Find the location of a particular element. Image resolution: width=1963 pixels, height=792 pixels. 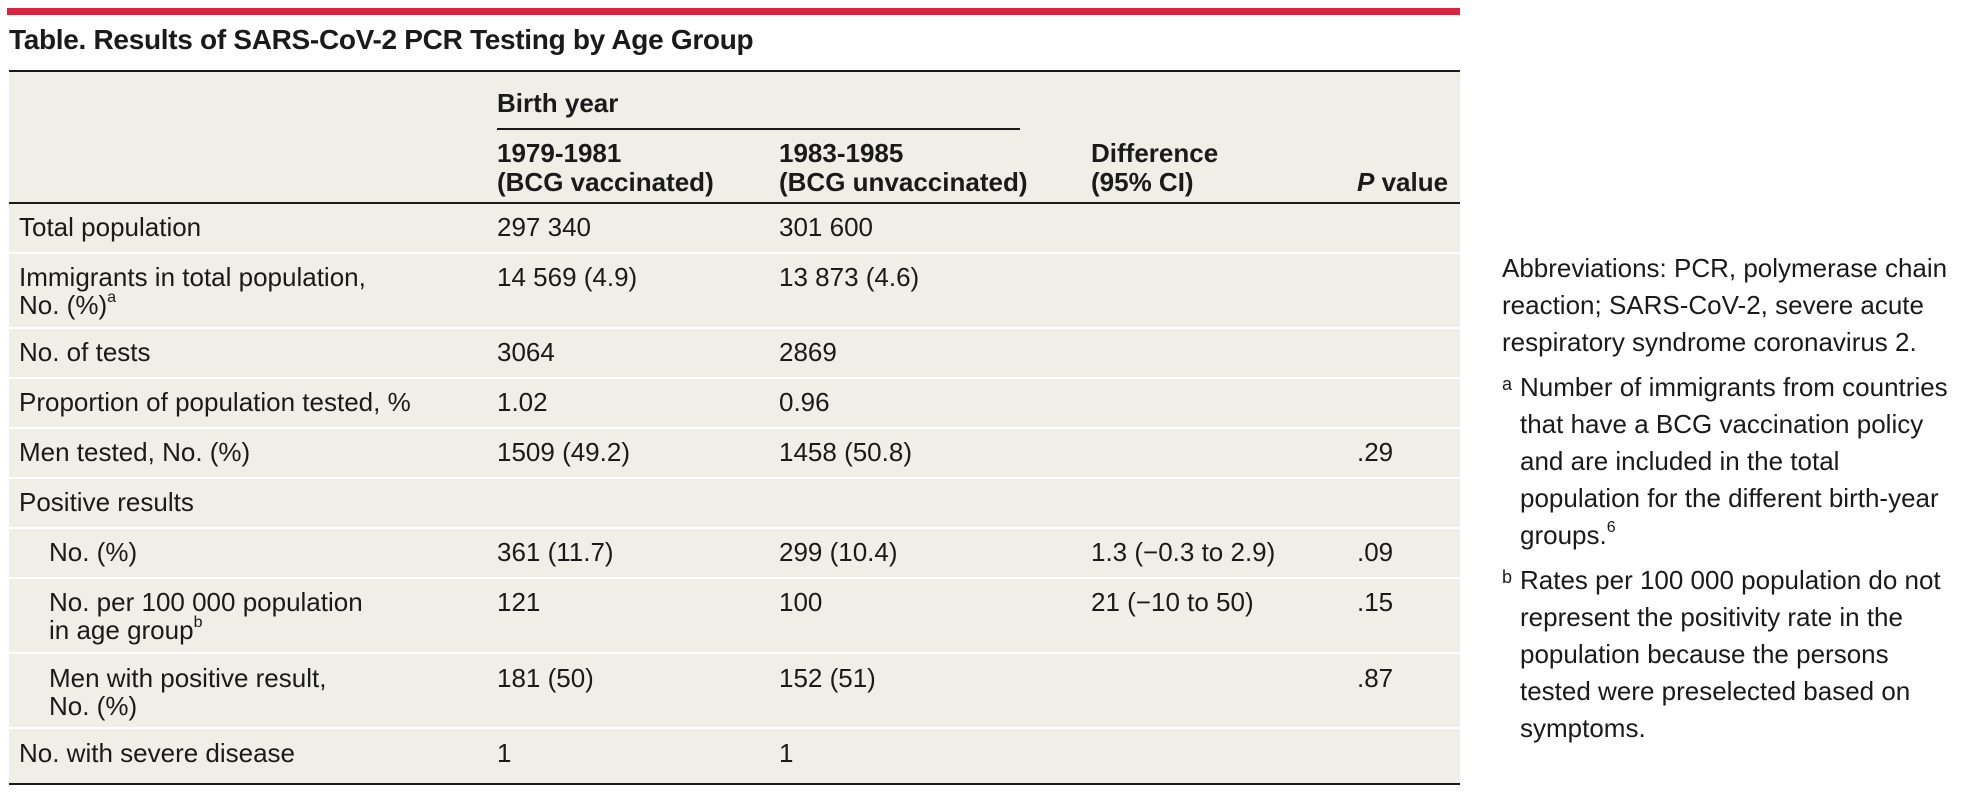

birth-year-header: Birth year is located at coordinates (558, 103).